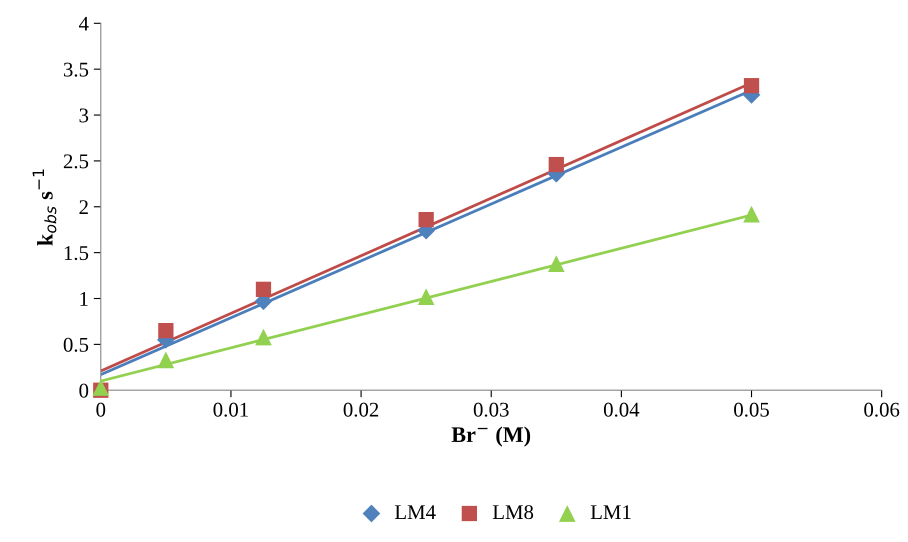  I want to click on y-tick-label: 3.5, so click(76, 69).